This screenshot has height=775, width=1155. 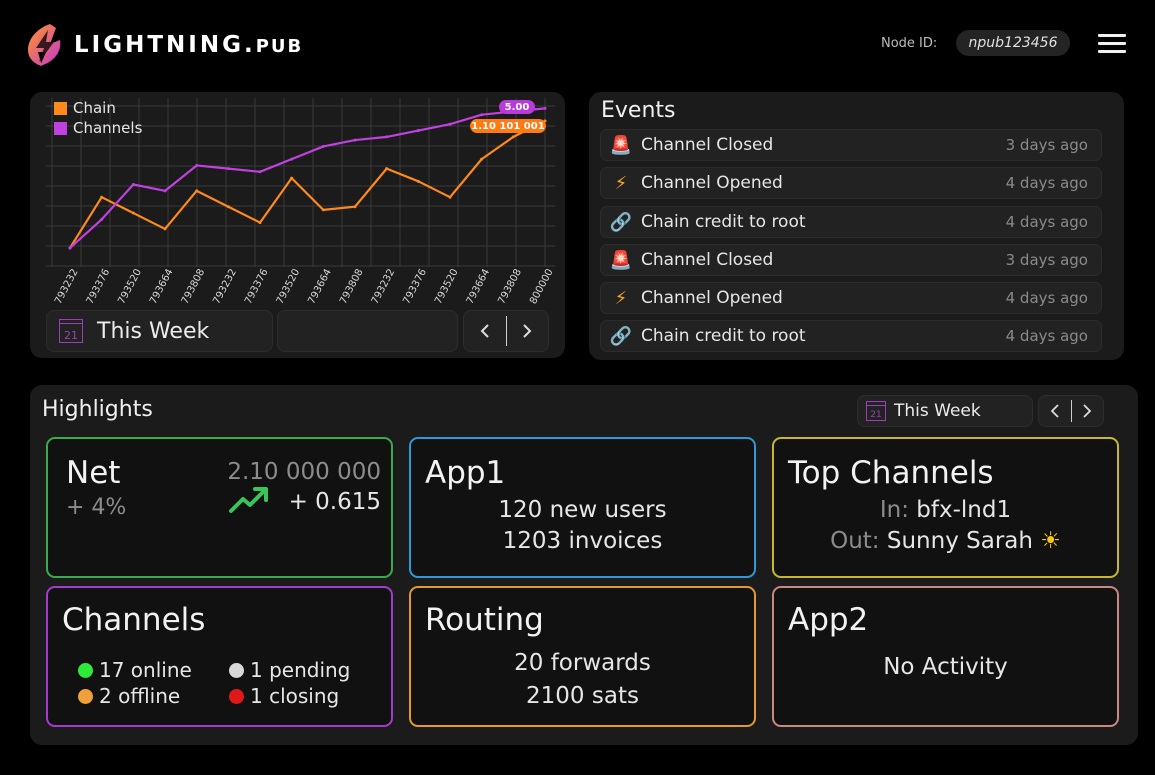 What do you see at coordinates (60, 108) in the screenshot?
I see `legend-swatch-chain` at bounding box center [60, 108].